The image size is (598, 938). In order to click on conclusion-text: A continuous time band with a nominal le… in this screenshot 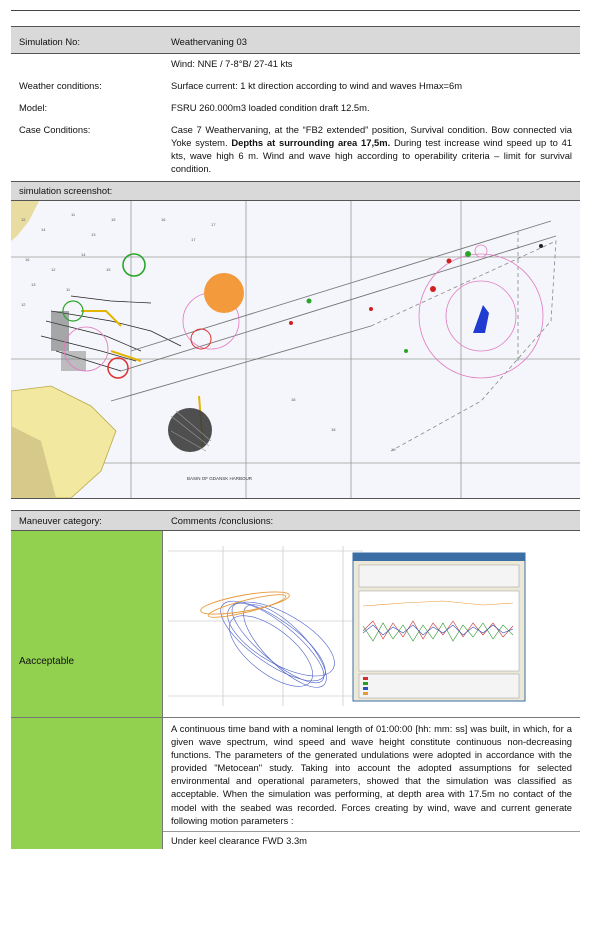, I will do `click(371, 774)`.